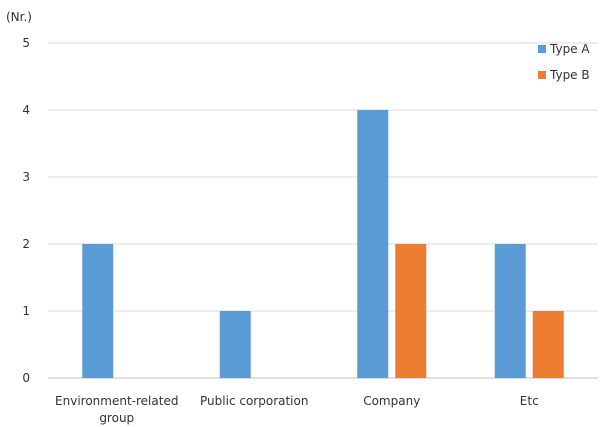 This screenshot has height=427, width=608. Describe the element at coordinates (26, 110) in the screenshot. I see `y-tick-label: 4` at that location.